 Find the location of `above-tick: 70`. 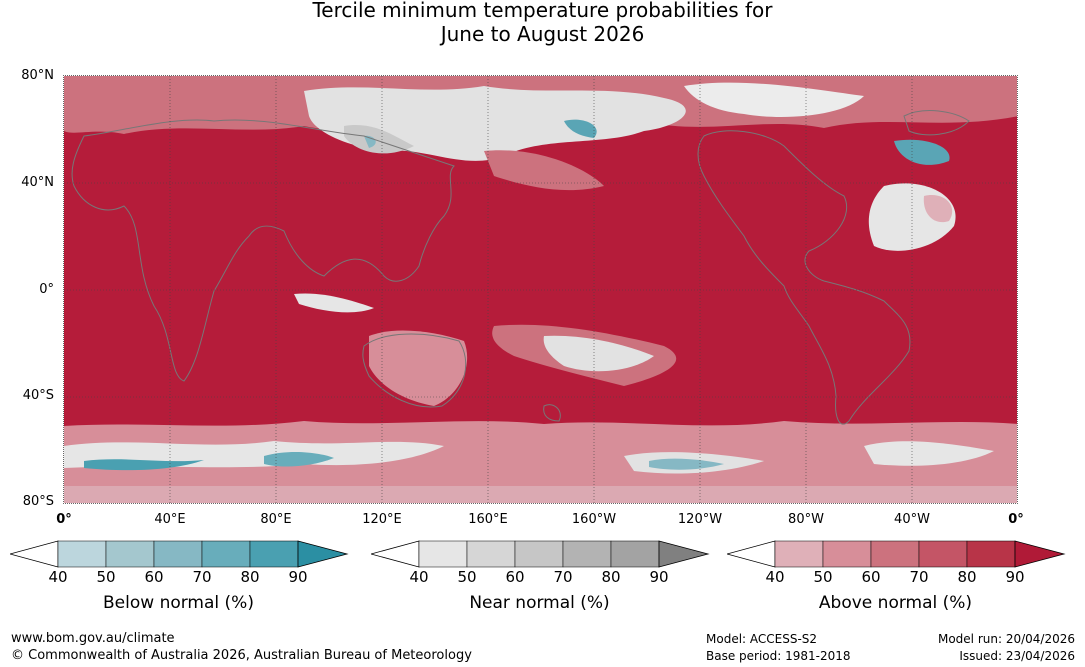

above-tick: 70 is located at coordinates (919, 577).